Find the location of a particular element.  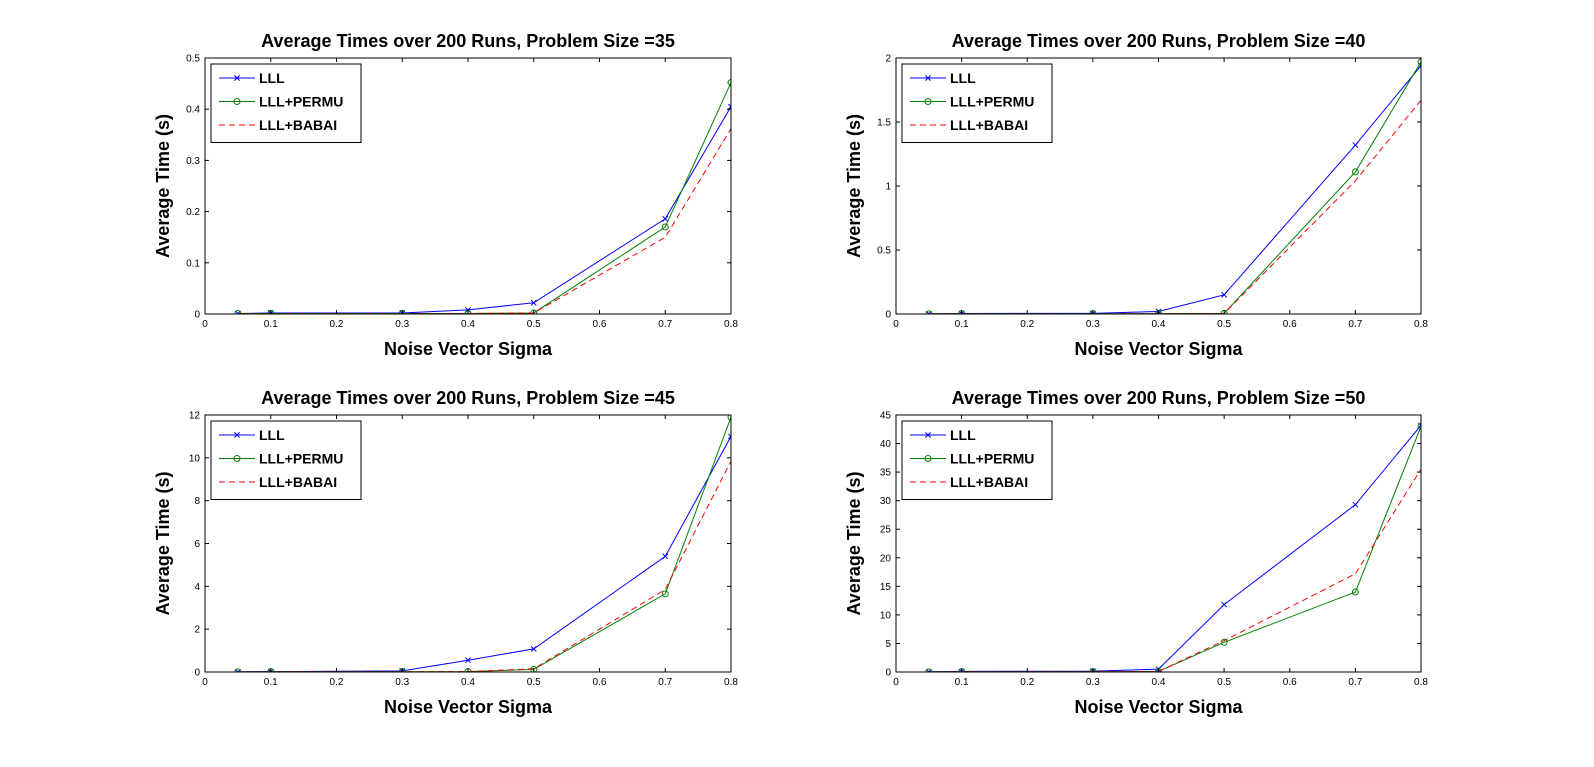

y-tick-label: 1.5 is located at coordinates (884, 123).